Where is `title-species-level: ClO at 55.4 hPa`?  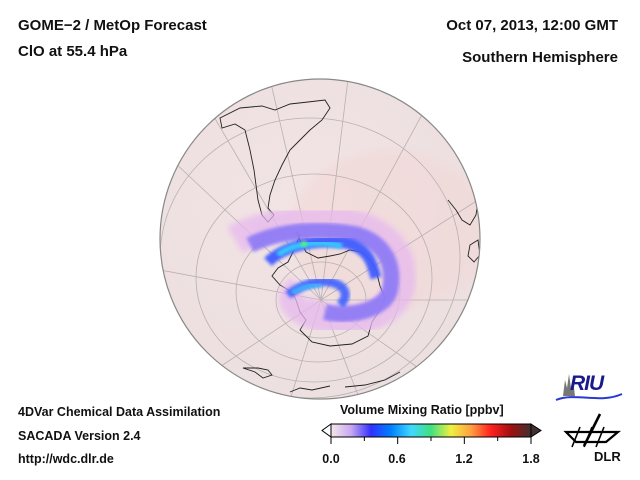
title-species-level: ClO at 55.4 hPa is located at coordinates (73, 51).